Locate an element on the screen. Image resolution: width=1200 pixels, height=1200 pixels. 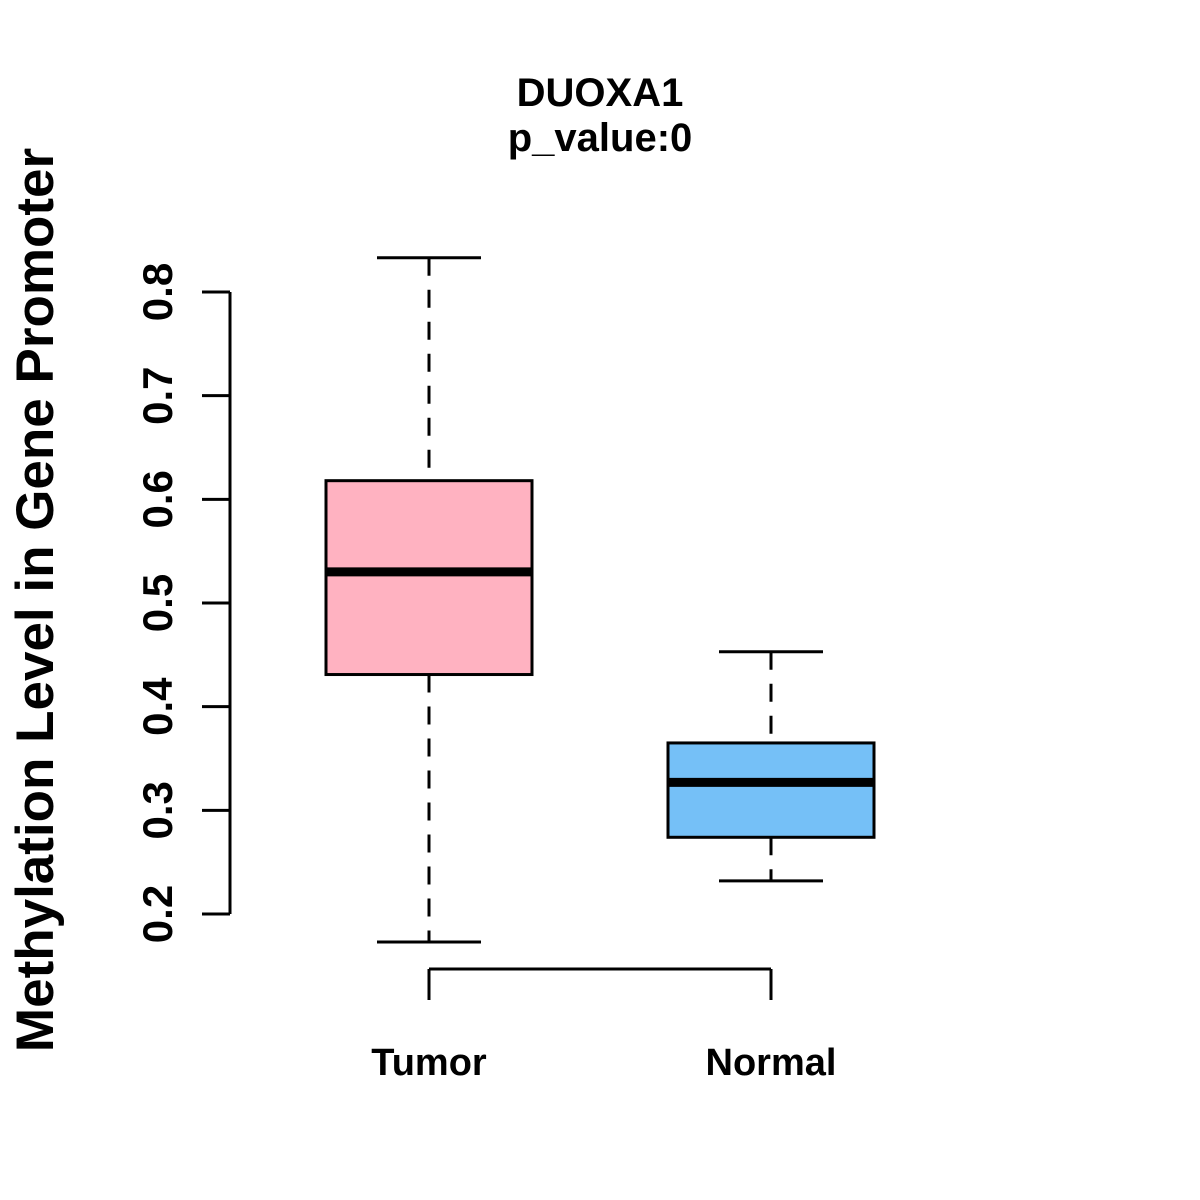
box-normal is located at coordinates (771, 790).